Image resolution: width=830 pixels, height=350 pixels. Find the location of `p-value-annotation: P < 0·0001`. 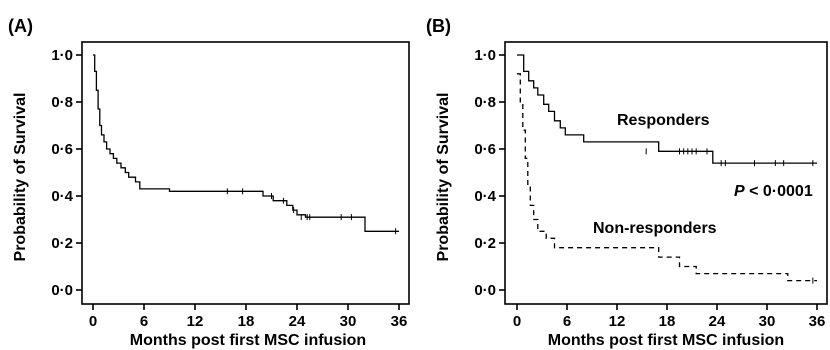

p-value-annotation: P < 0·0001 is located at coordinates (773, 191).